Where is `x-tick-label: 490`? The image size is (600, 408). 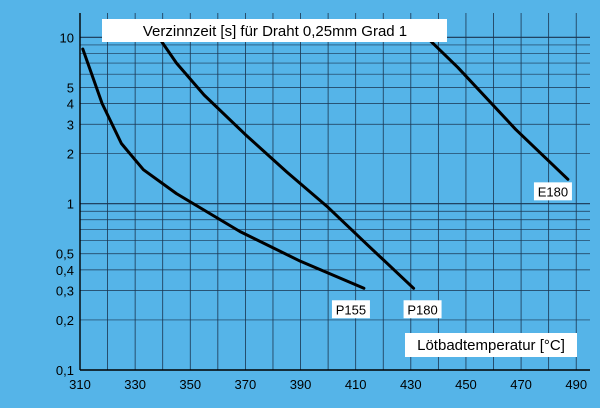 x-tick-label: 490 is located at coordinates (576, 384).